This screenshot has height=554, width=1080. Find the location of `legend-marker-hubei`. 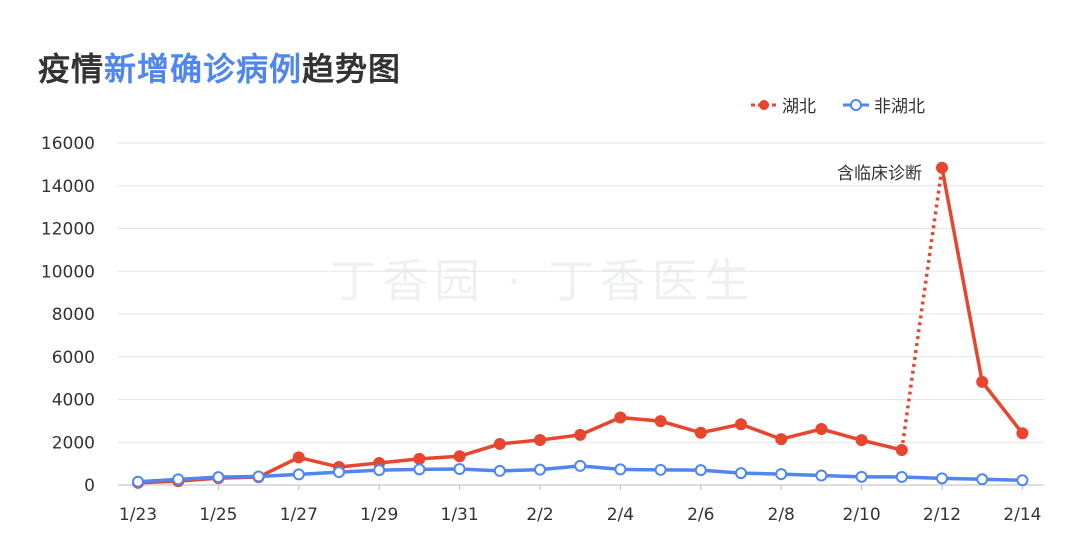

legend-marker-hubei is located at coordinates (764, 104).